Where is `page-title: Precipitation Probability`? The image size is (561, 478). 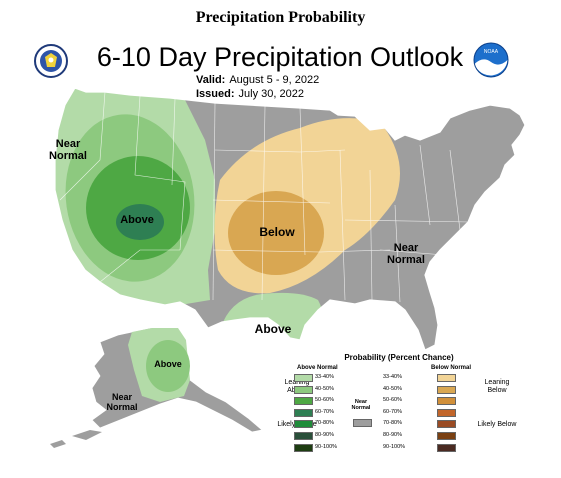 page-title: Precipitation Probability is located at coordinates (280, 17).